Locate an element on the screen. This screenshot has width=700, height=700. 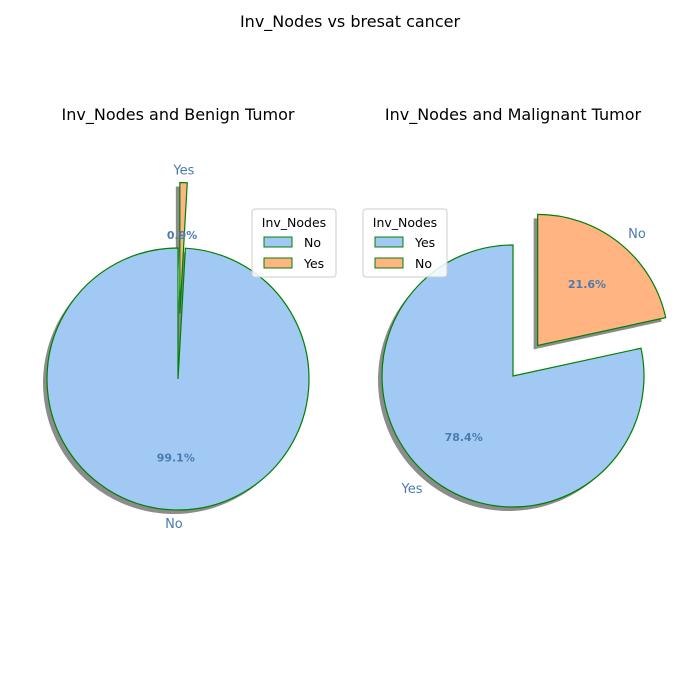
pie-chart-1-legend-title: Inv_Nodes is located at coordinates (294, 222).